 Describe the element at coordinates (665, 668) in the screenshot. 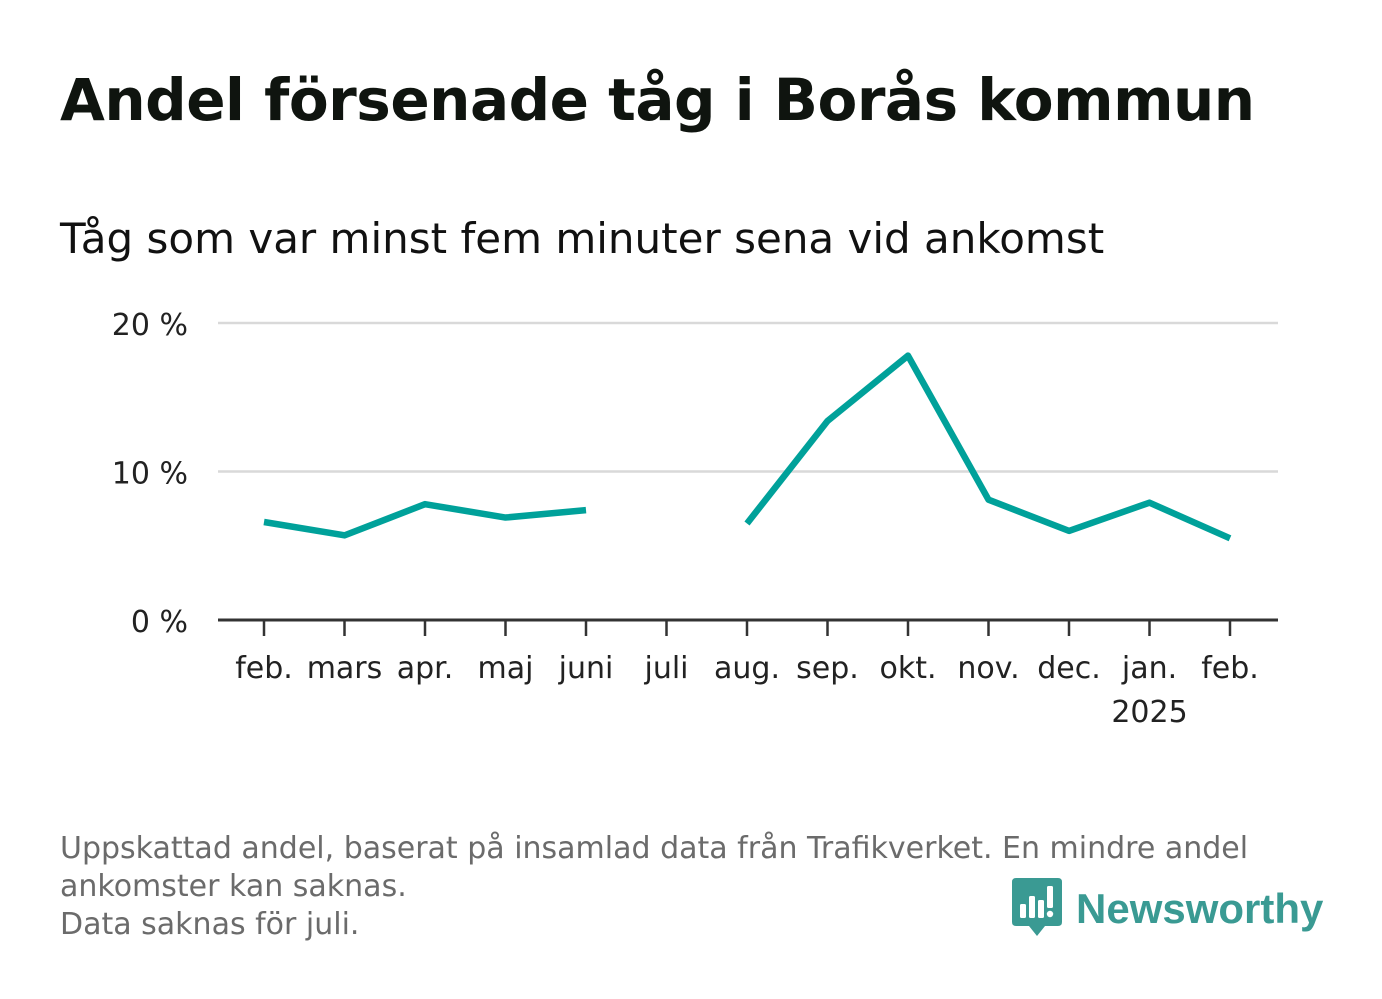

I see `x-tick-label: juli` at that location.